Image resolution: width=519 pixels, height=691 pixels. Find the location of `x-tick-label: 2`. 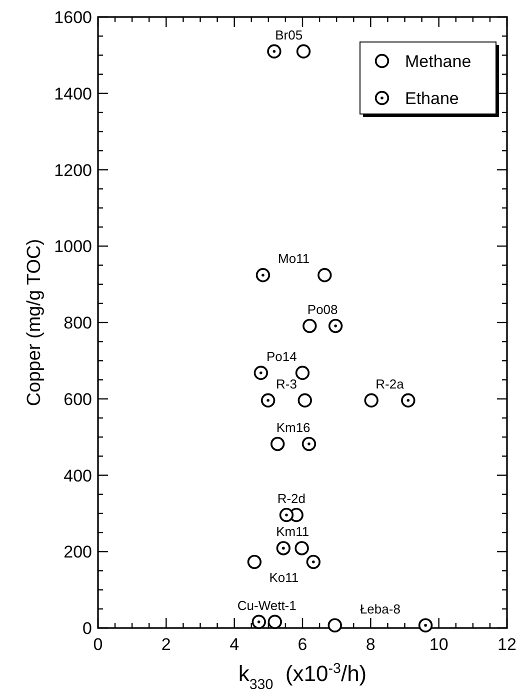

x-tick-label: 2 is located at coordinates (166, 644).